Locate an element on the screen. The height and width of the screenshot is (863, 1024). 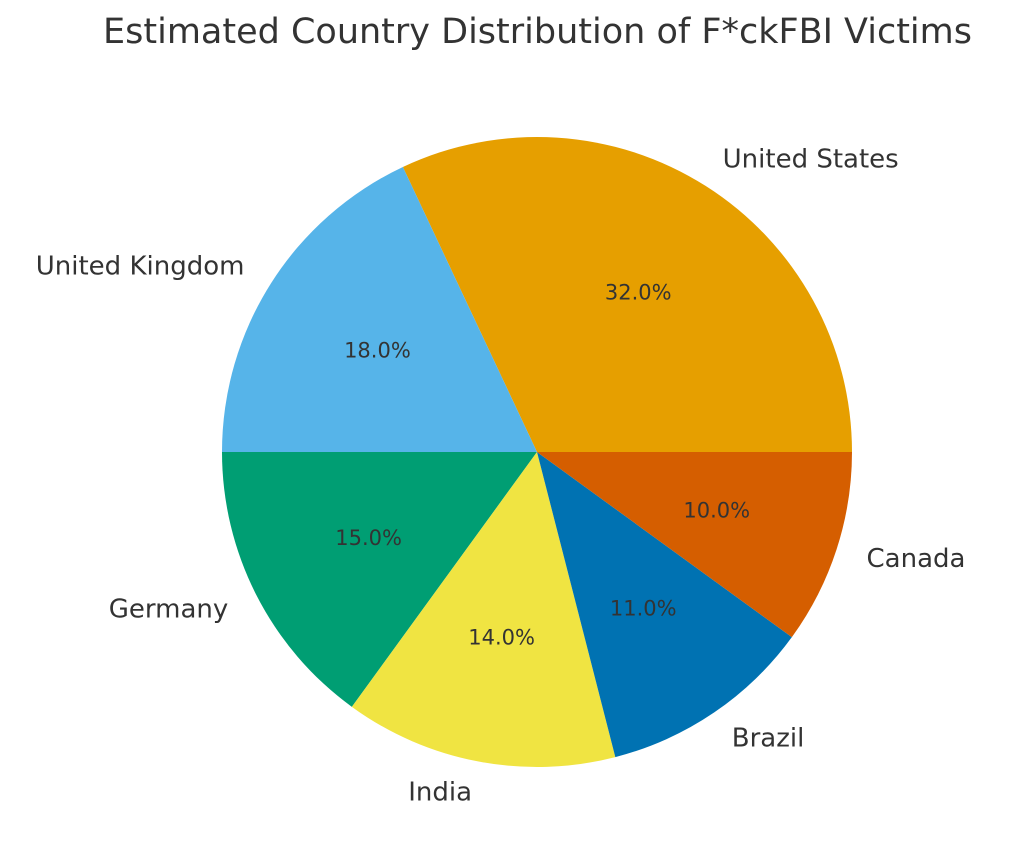
slice-percent-india: 14.0% is located at coordinates (501, 638).